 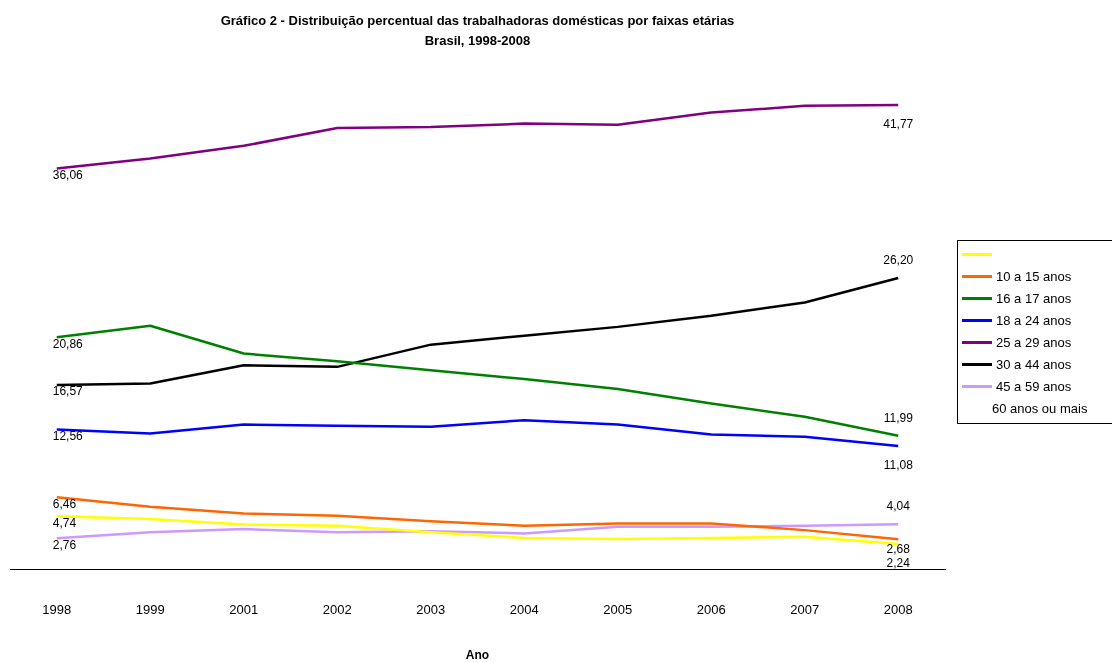 I want to click on legend-label: 45 a 59 anos, so click(x=1034, y=386).